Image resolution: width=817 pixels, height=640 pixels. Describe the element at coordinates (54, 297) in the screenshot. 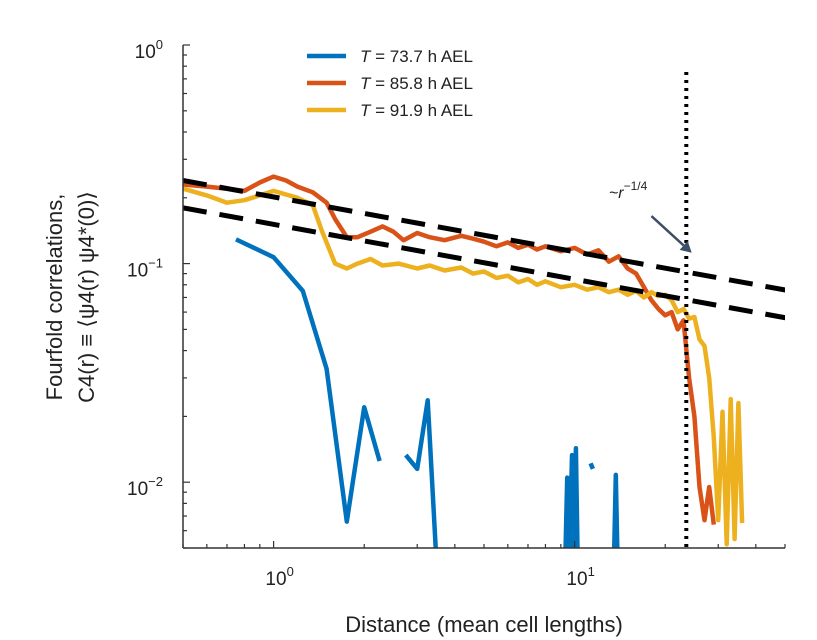

I see `y-axis-title-line1: Fourfold correlations,` at that location.